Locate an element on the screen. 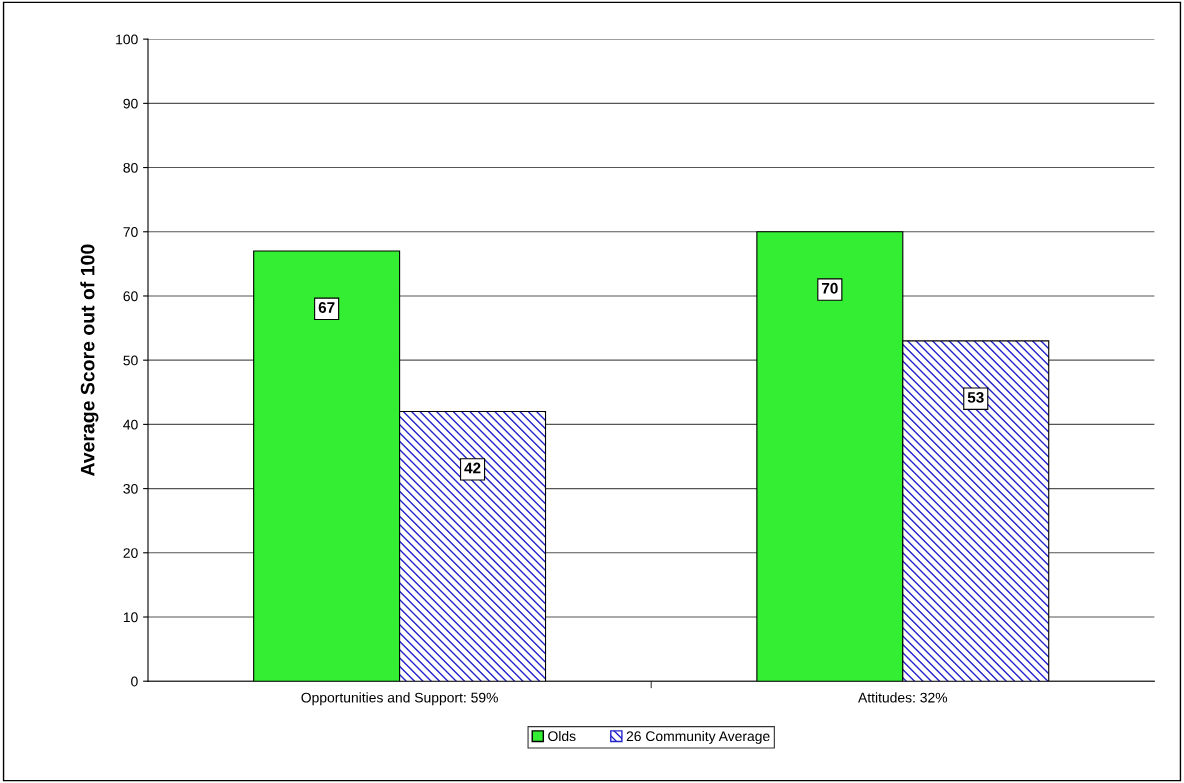  y-tick-label: 20 is located at coordinates (130, 553).